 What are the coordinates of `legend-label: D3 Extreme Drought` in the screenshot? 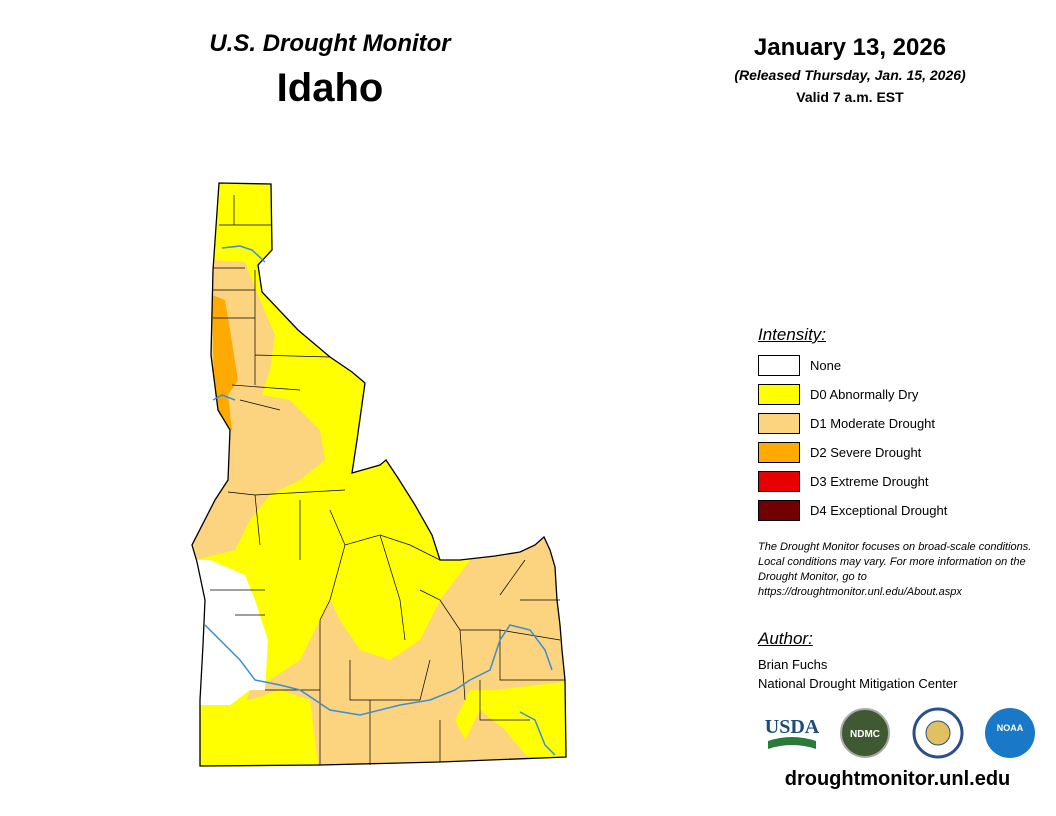 It's located at (869, 481).